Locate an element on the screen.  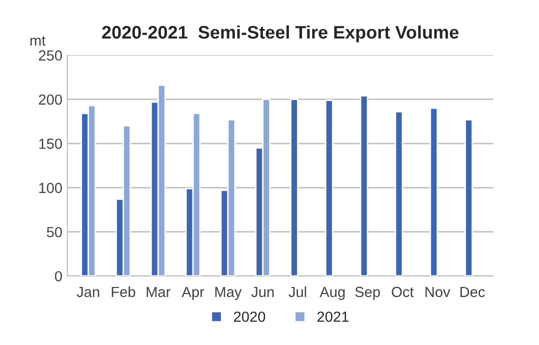
x-tick-label: Aug is located at coordinates (332, 293).